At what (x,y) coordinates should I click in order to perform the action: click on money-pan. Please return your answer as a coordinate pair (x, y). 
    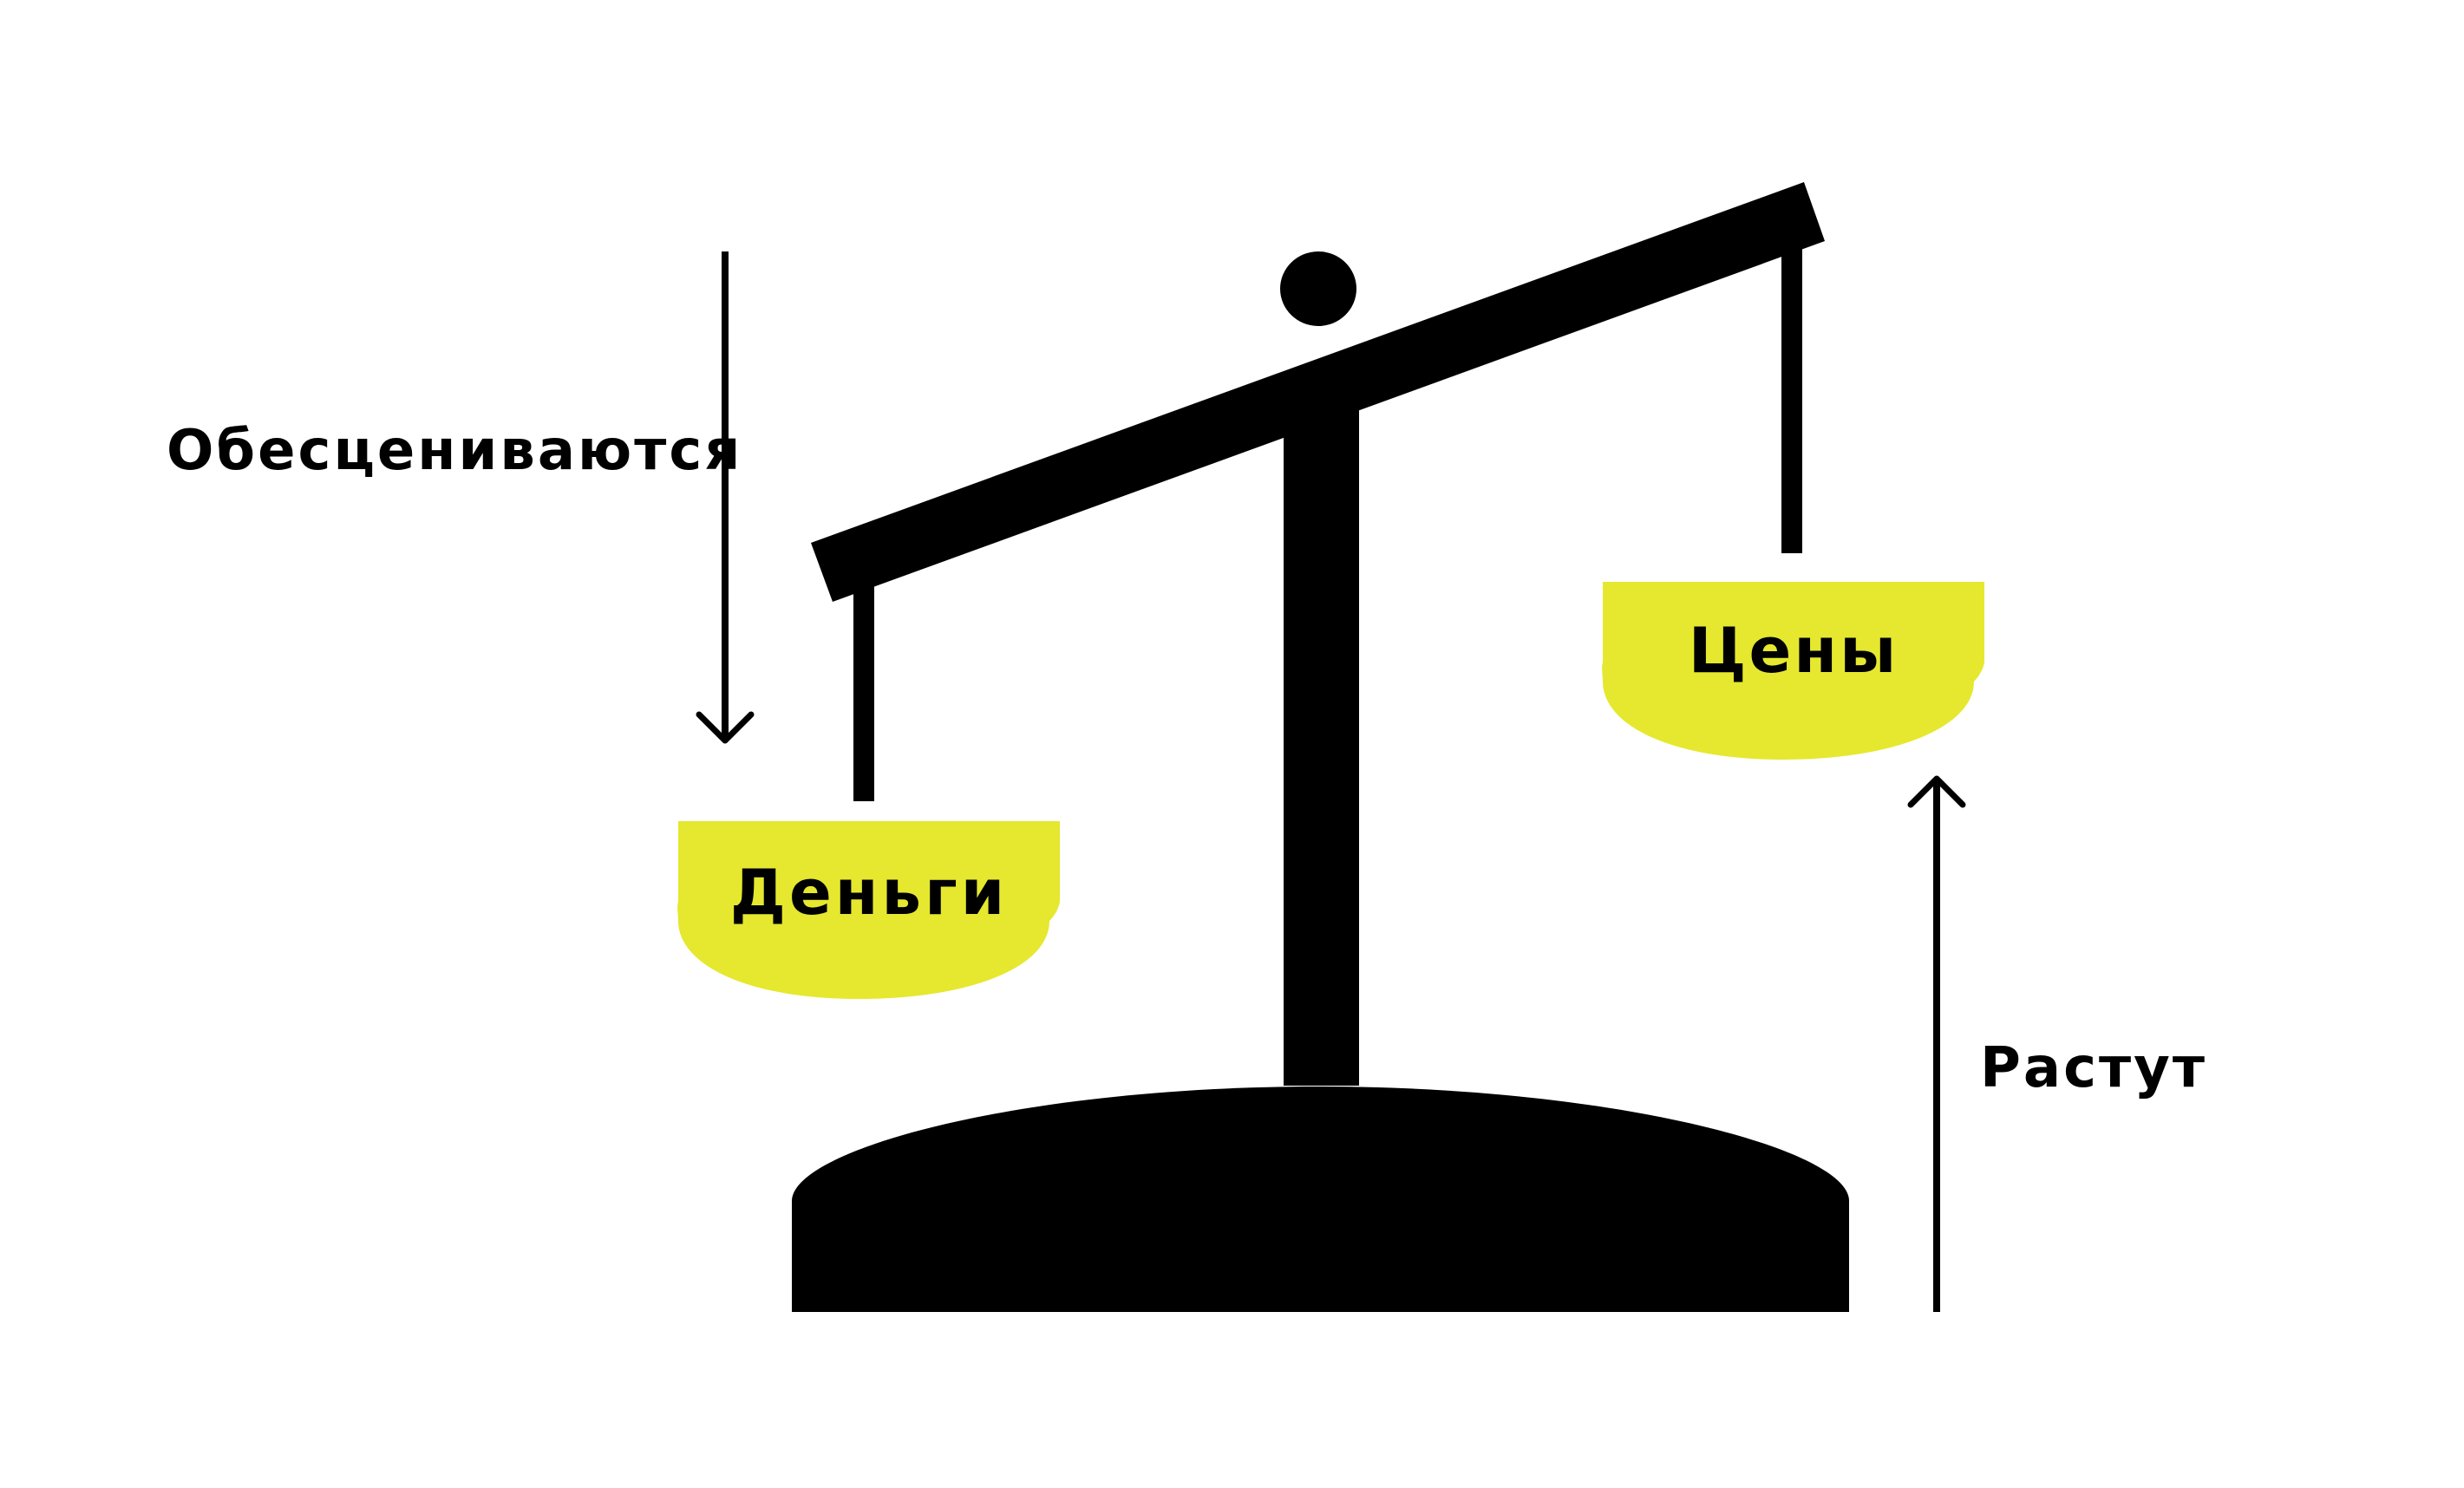
    Looking at the image, I should click on (868, 910).